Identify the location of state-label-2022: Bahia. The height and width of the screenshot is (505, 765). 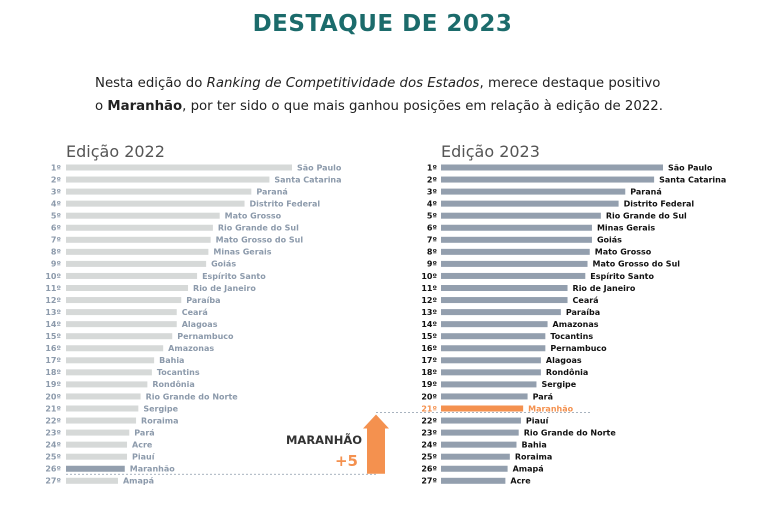
(171, 360).